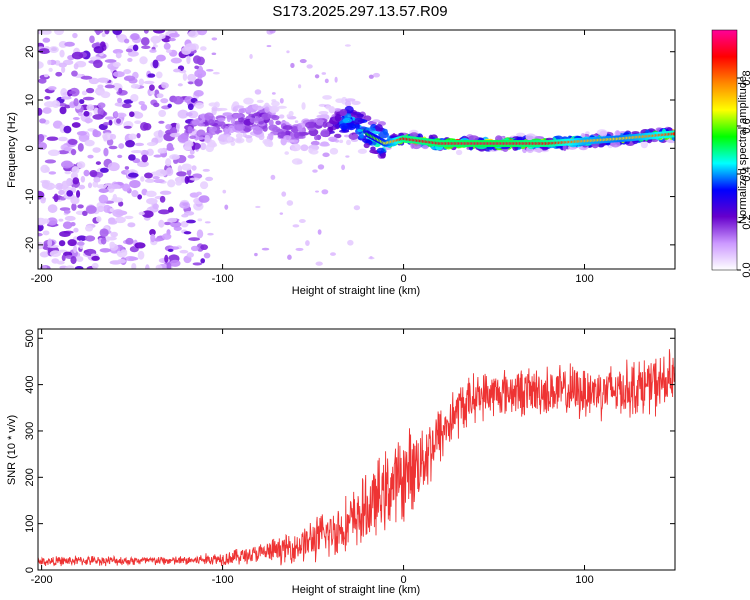  Describe the element at coordinates (30, 148) in the screenshot. I see `spectrogram-ytick-label: 0` at that location.